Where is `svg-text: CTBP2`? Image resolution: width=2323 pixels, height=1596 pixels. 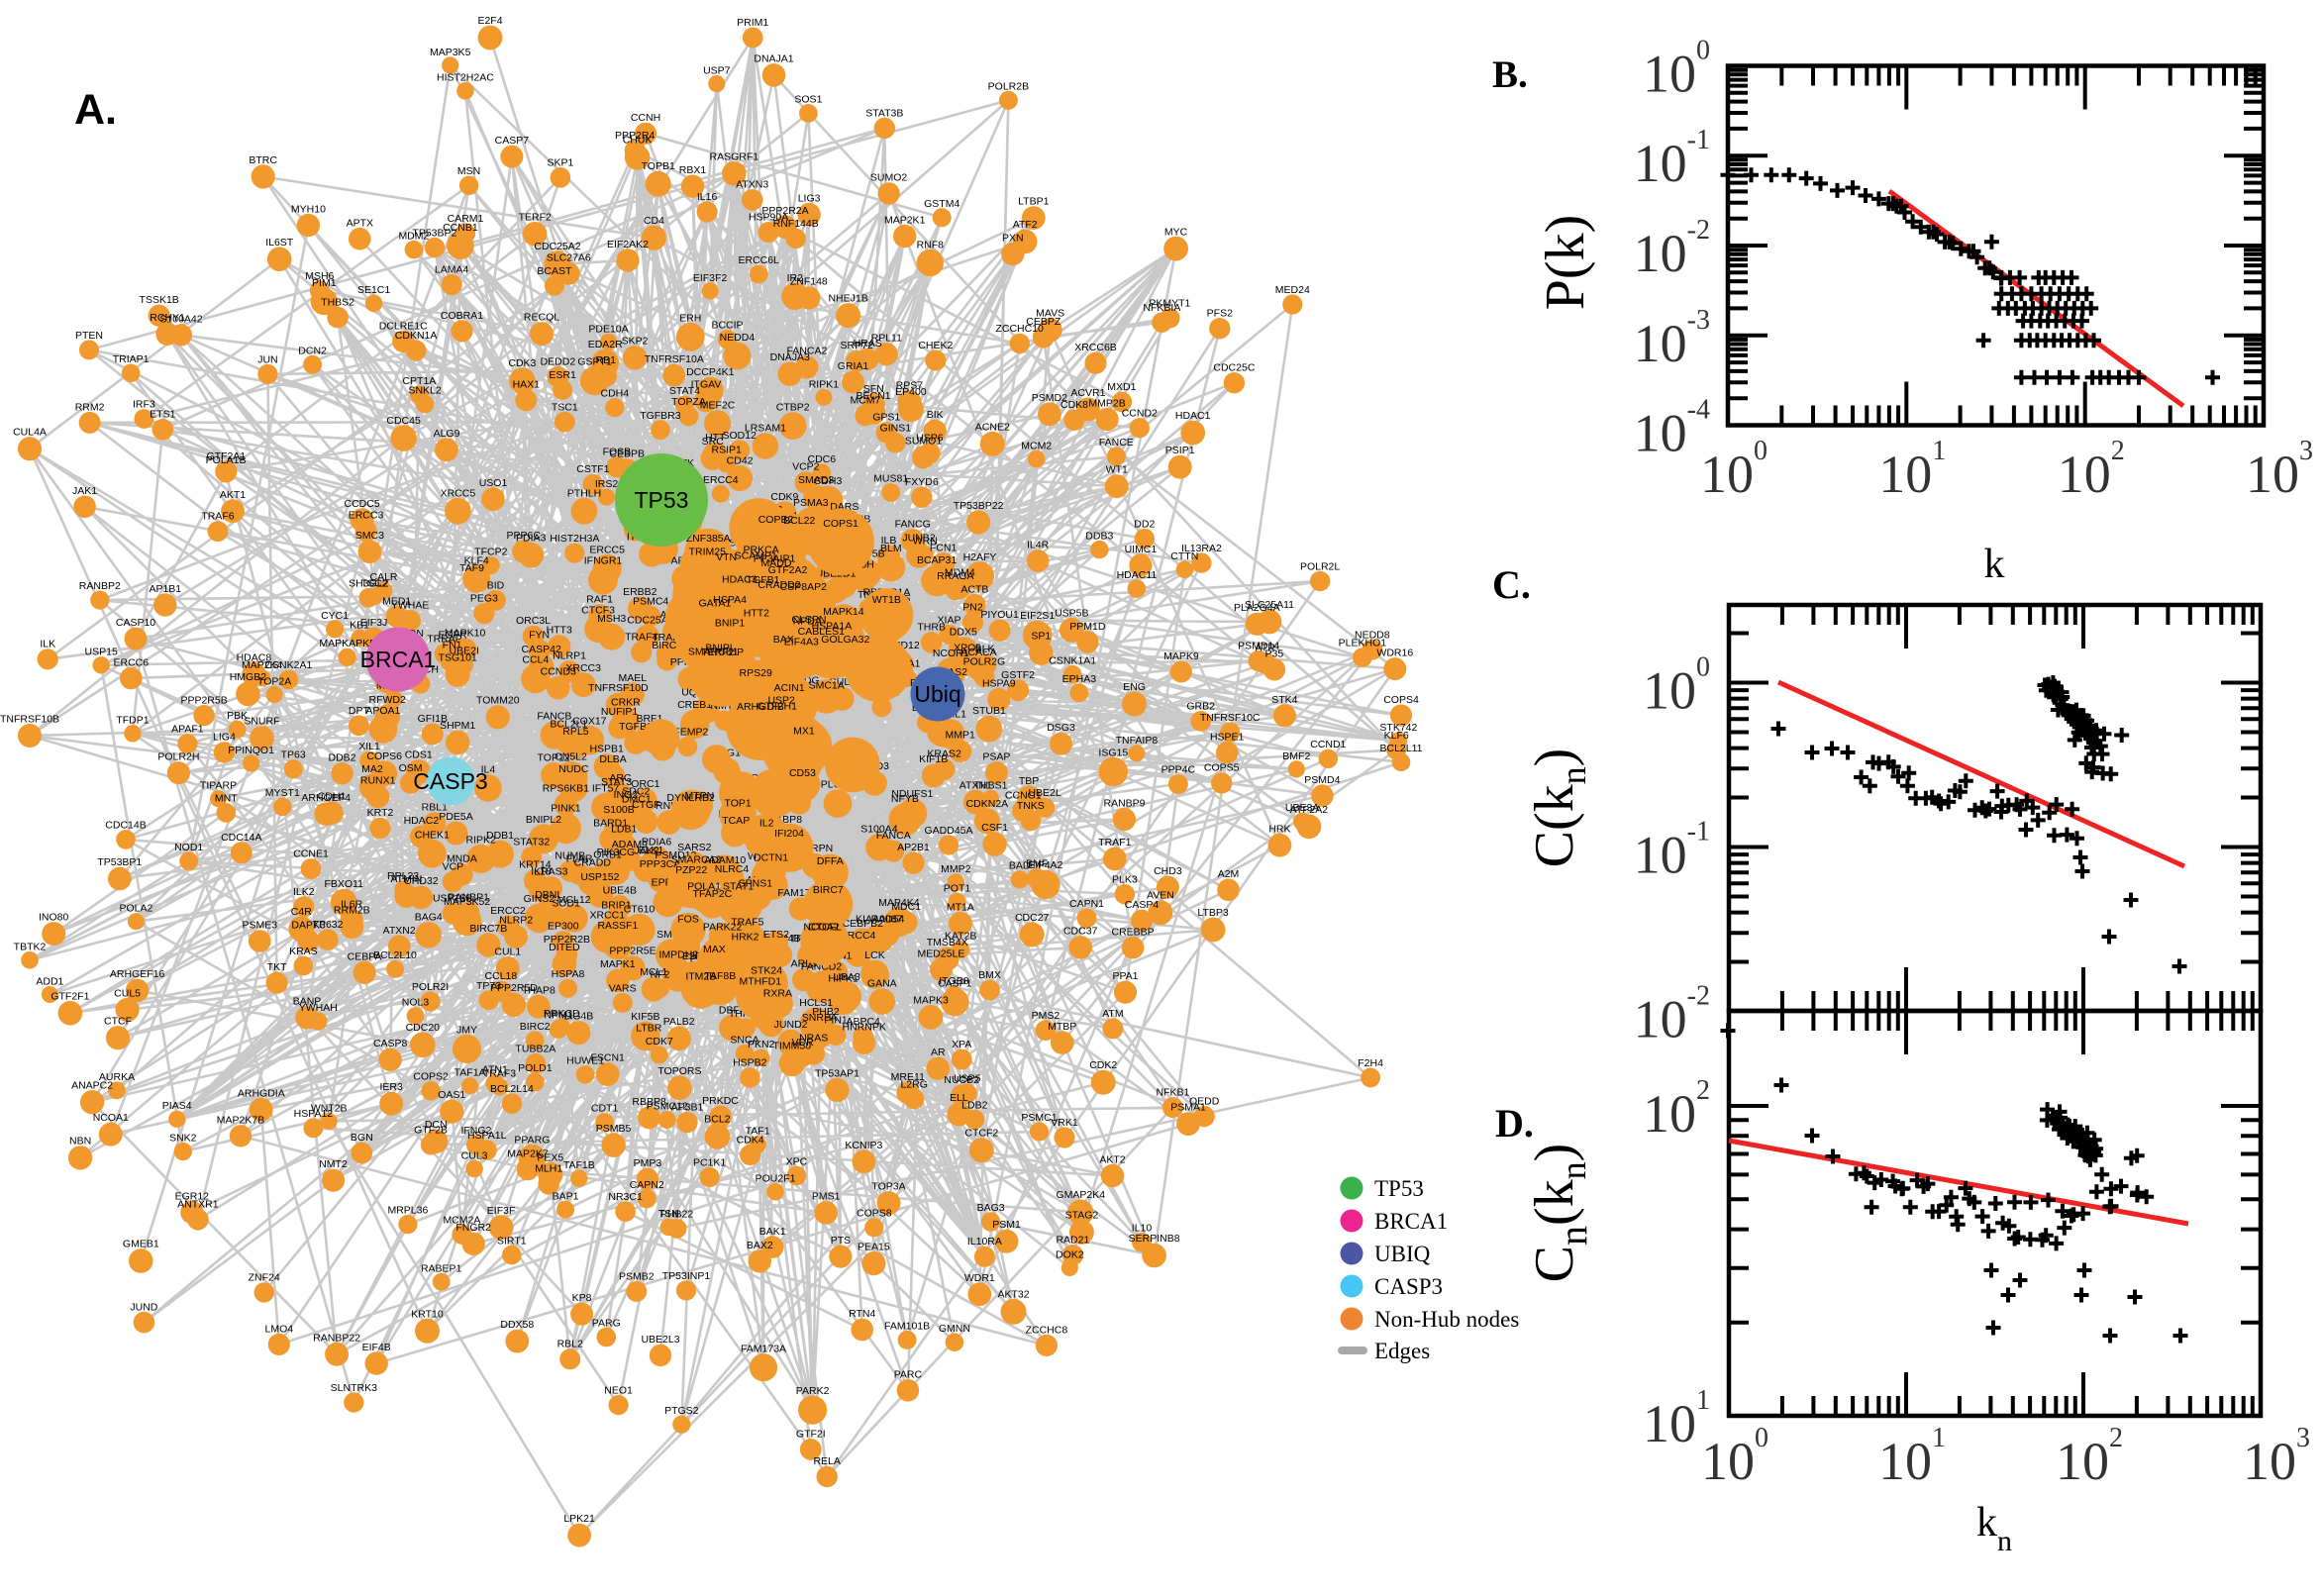
svg-text: CTBP2 is located at coordinates (793, 408).